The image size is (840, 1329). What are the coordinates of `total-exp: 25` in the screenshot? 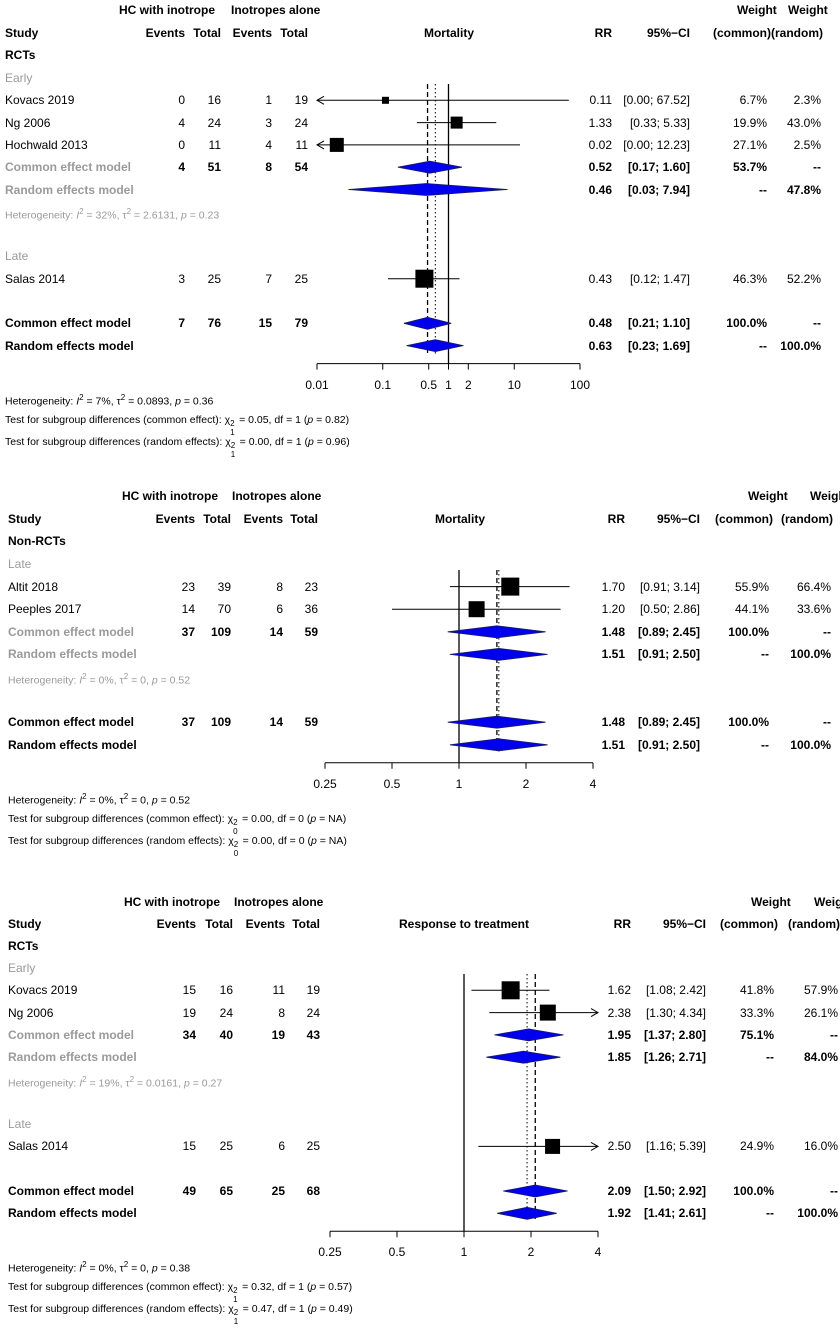 It's located at (226, 1146).